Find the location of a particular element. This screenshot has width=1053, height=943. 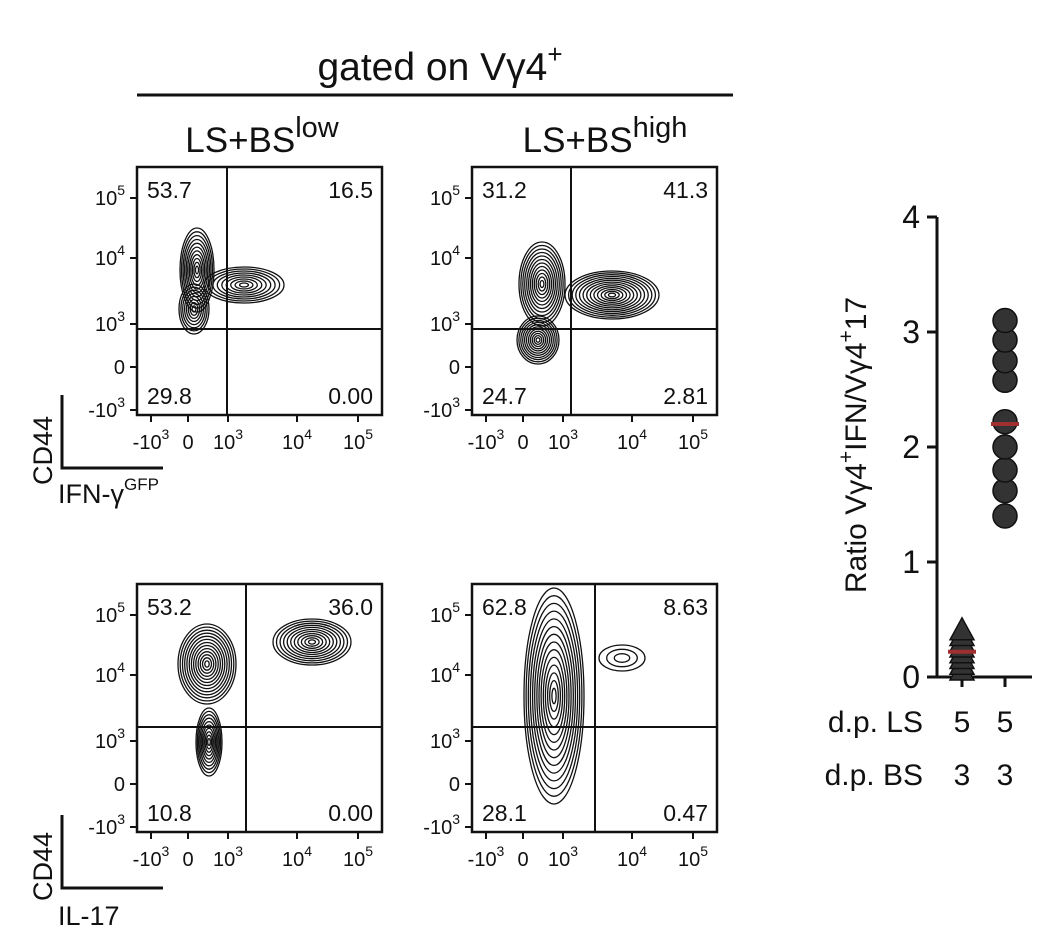

column-title-low-sup: low is located at coordinates (317, 128).